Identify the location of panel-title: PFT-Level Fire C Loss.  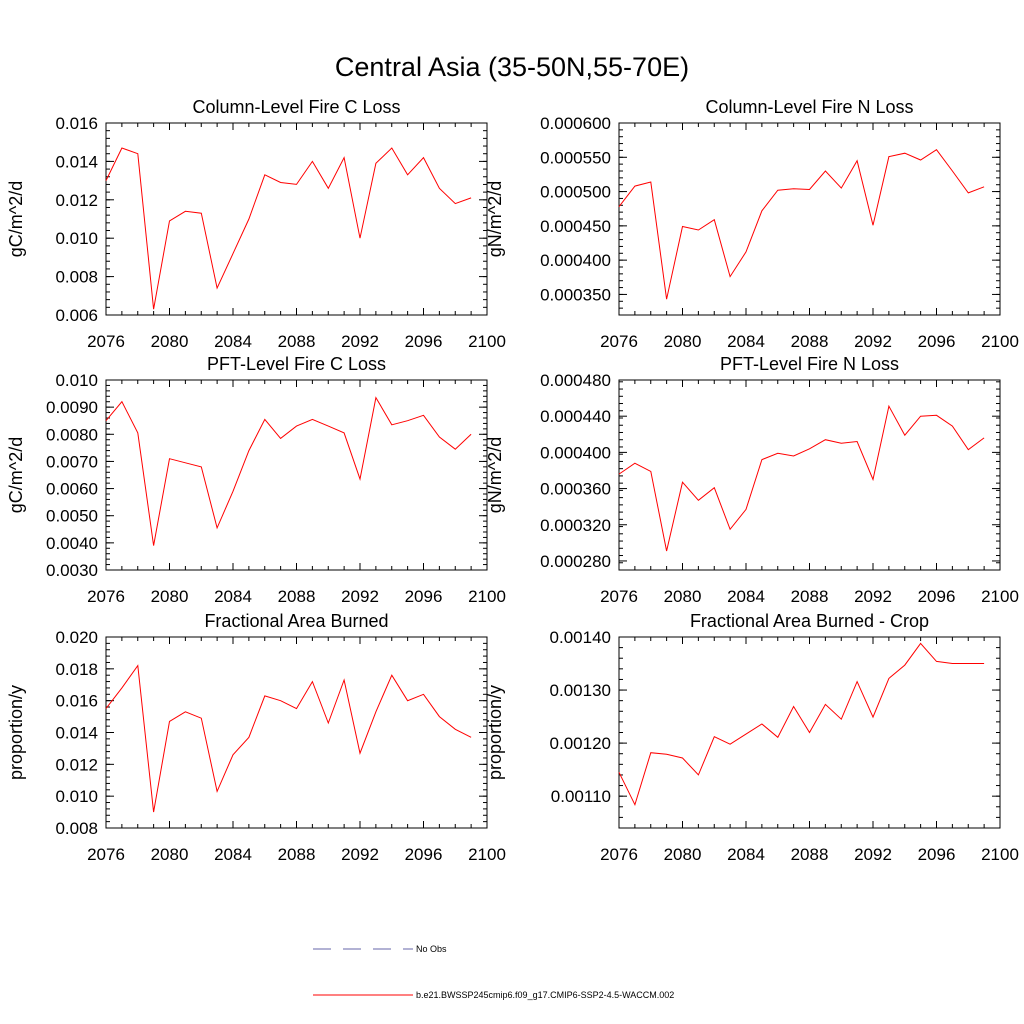
(296, 364).